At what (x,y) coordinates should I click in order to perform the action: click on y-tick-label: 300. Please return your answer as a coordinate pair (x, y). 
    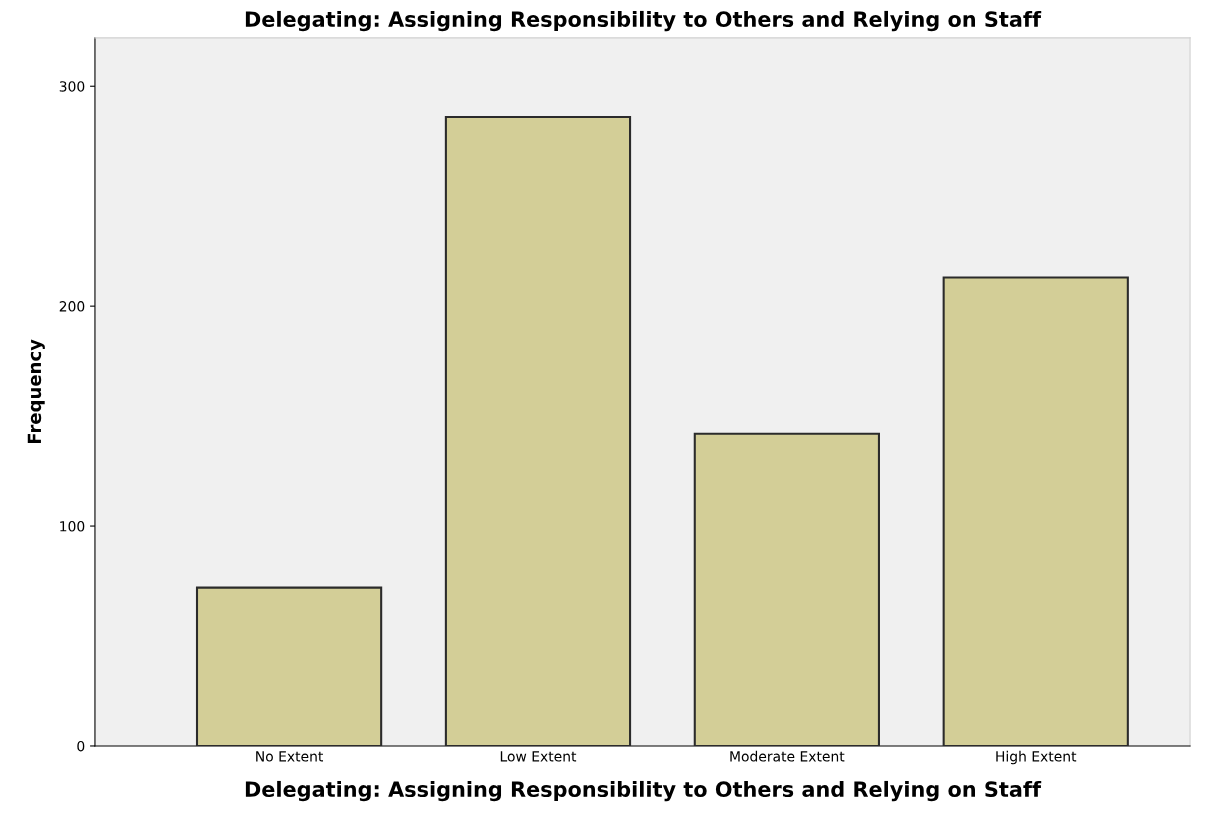
    Looking at the image, I should click on (72, 86).